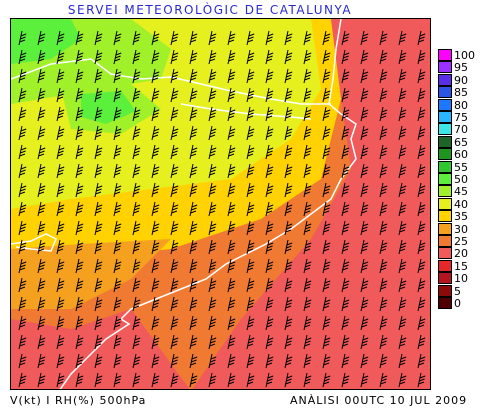  What do you see at coordinates (461, 279) in the screenshot?
I see `legend-label: 10` at bounding box center [461, 279].